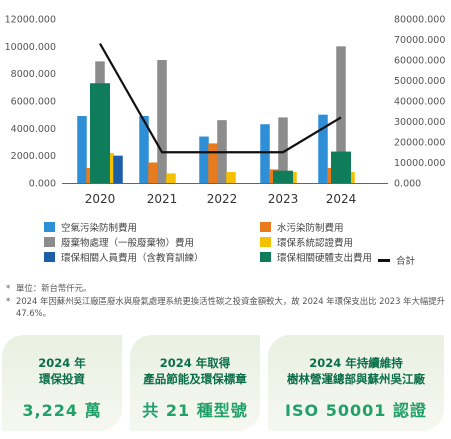 The width and height of the screenshot is (451, 439). I want to click on legend-item-personnel: 環保相關人員費用（含教育訓練）, so click(124, 257).